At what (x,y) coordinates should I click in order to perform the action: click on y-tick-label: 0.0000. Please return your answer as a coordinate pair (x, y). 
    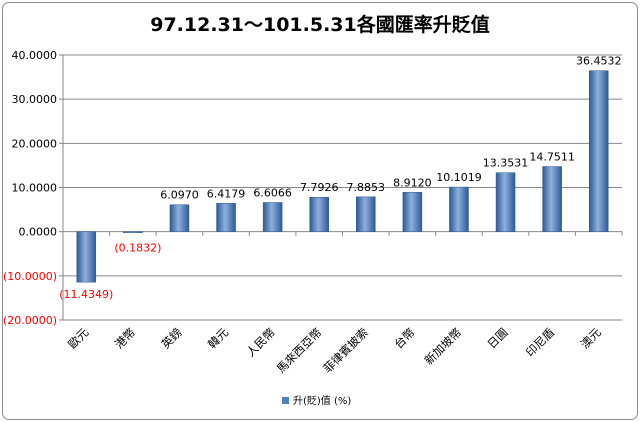
    Looking at the image, I should click on (38, 232).